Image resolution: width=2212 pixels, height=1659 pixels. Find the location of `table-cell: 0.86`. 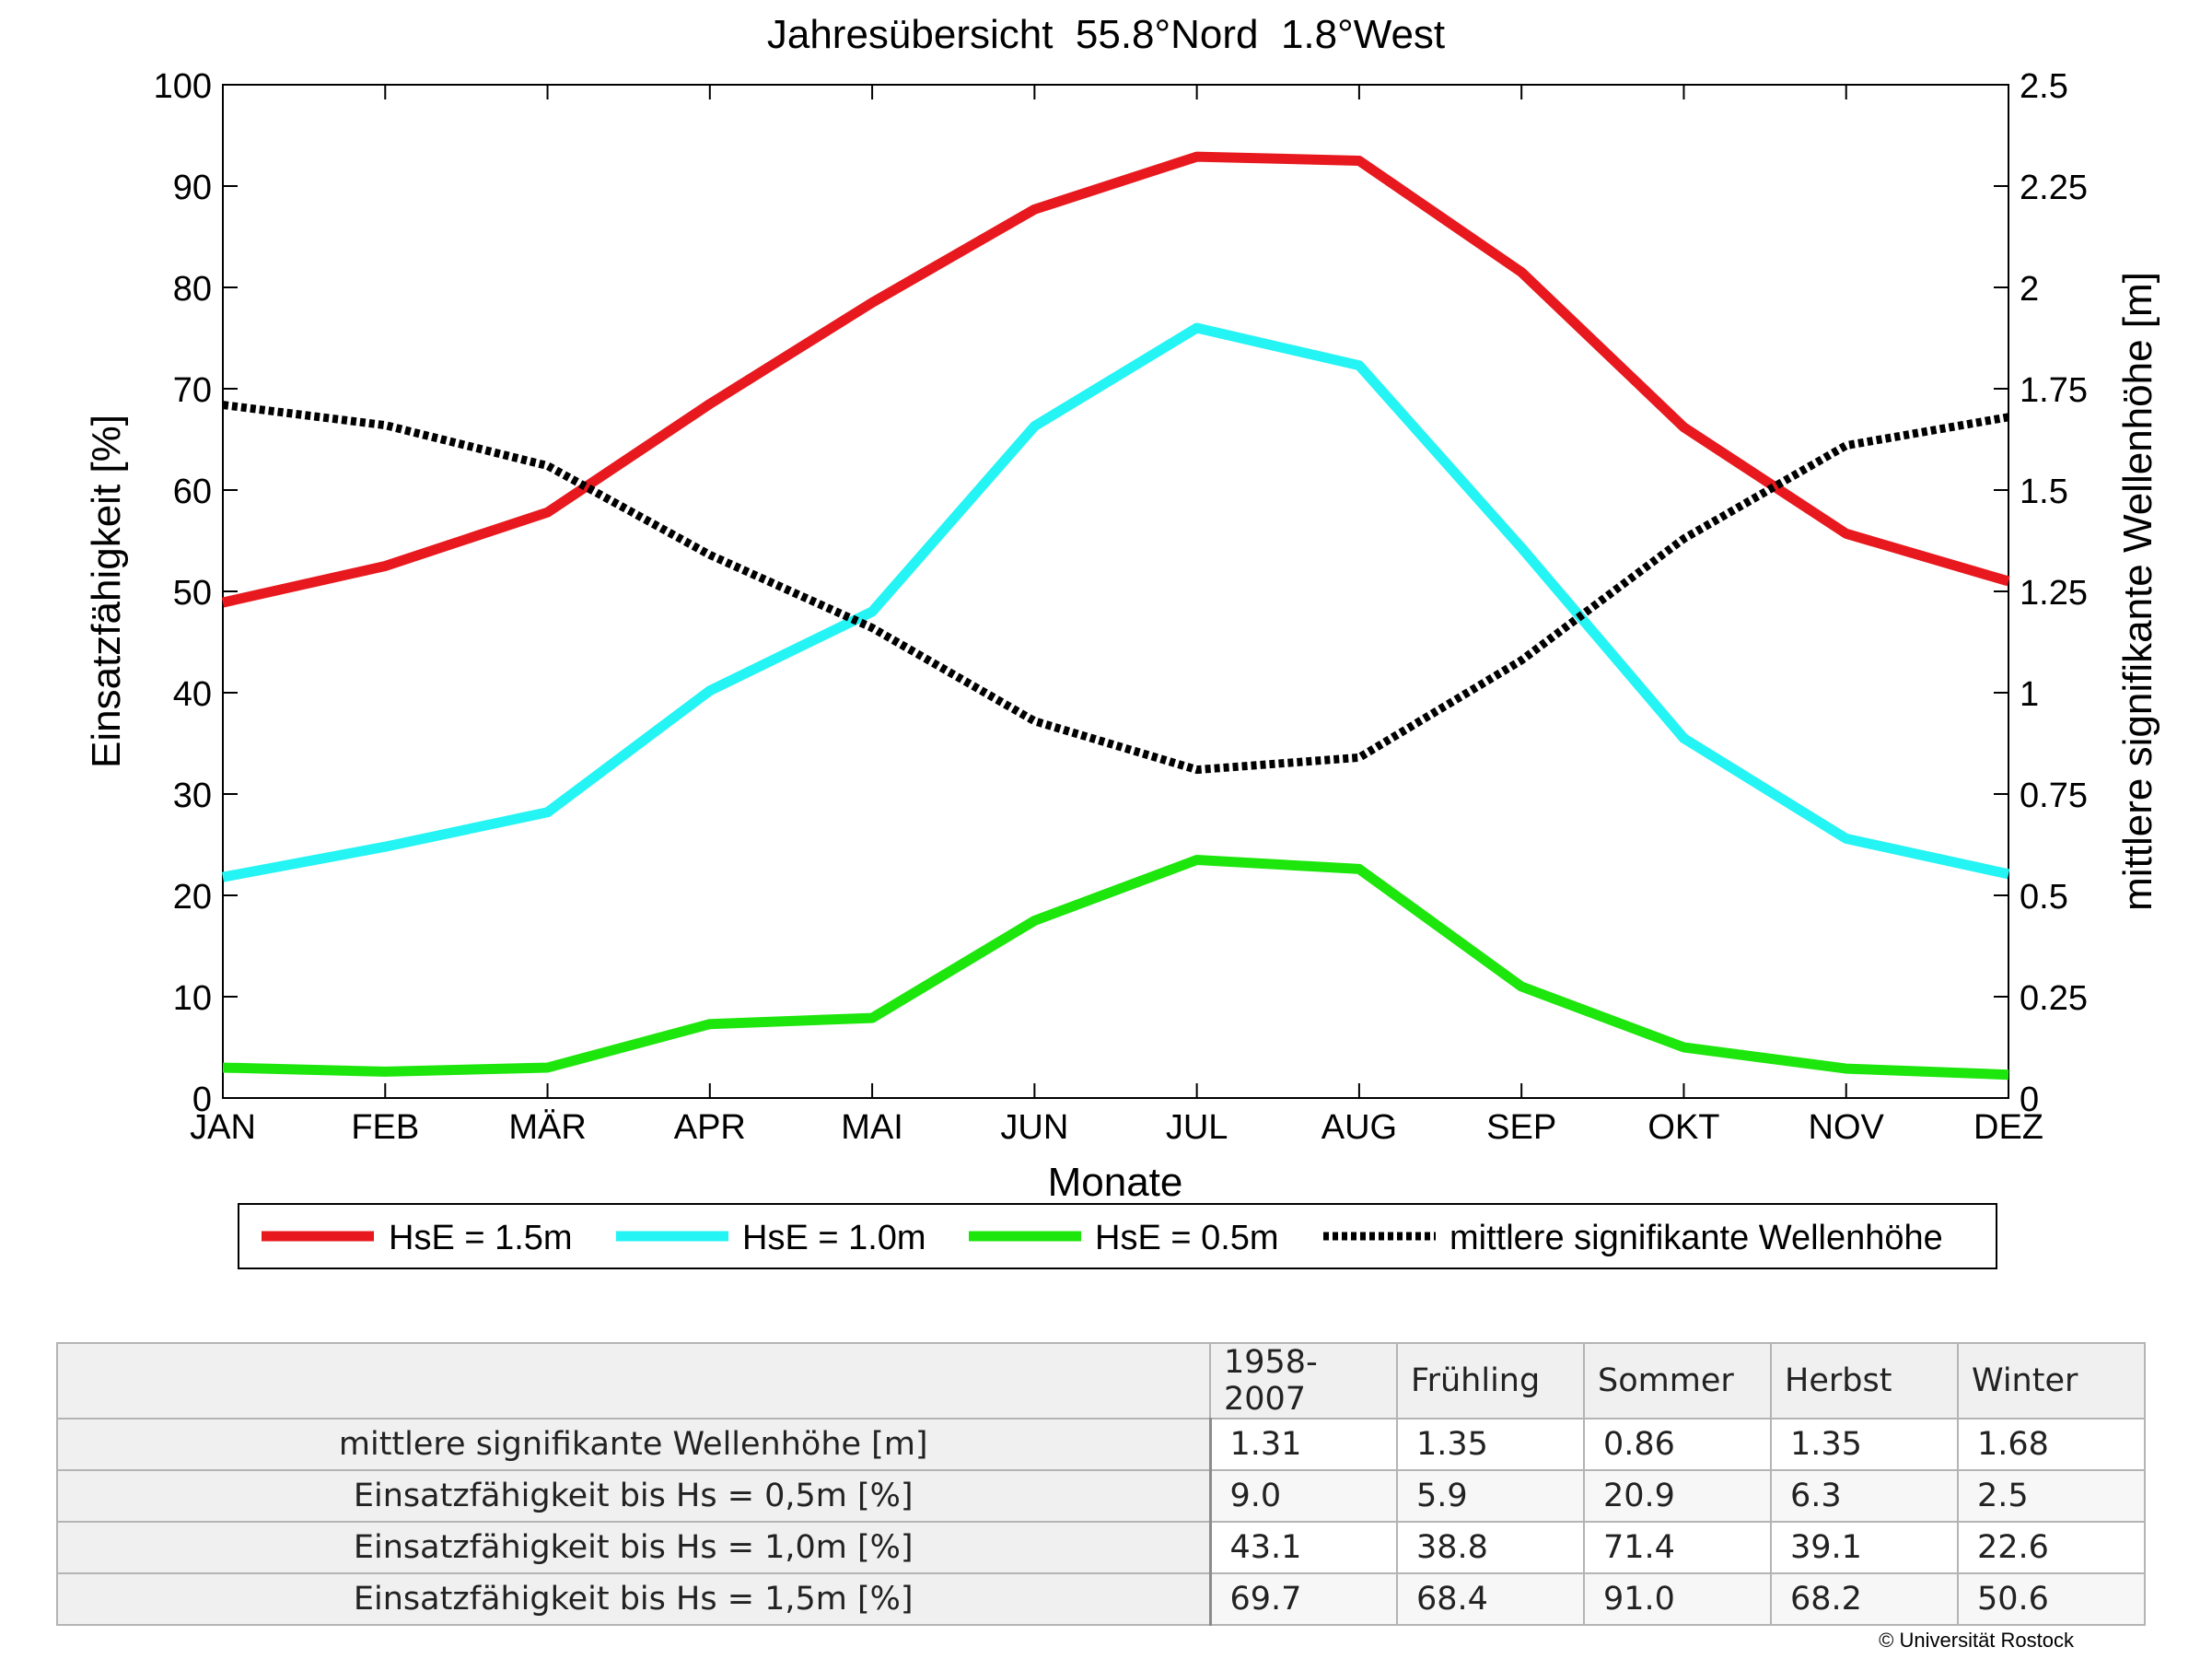

table-cell: 0.86 is located at coordinates (1678, 1444).